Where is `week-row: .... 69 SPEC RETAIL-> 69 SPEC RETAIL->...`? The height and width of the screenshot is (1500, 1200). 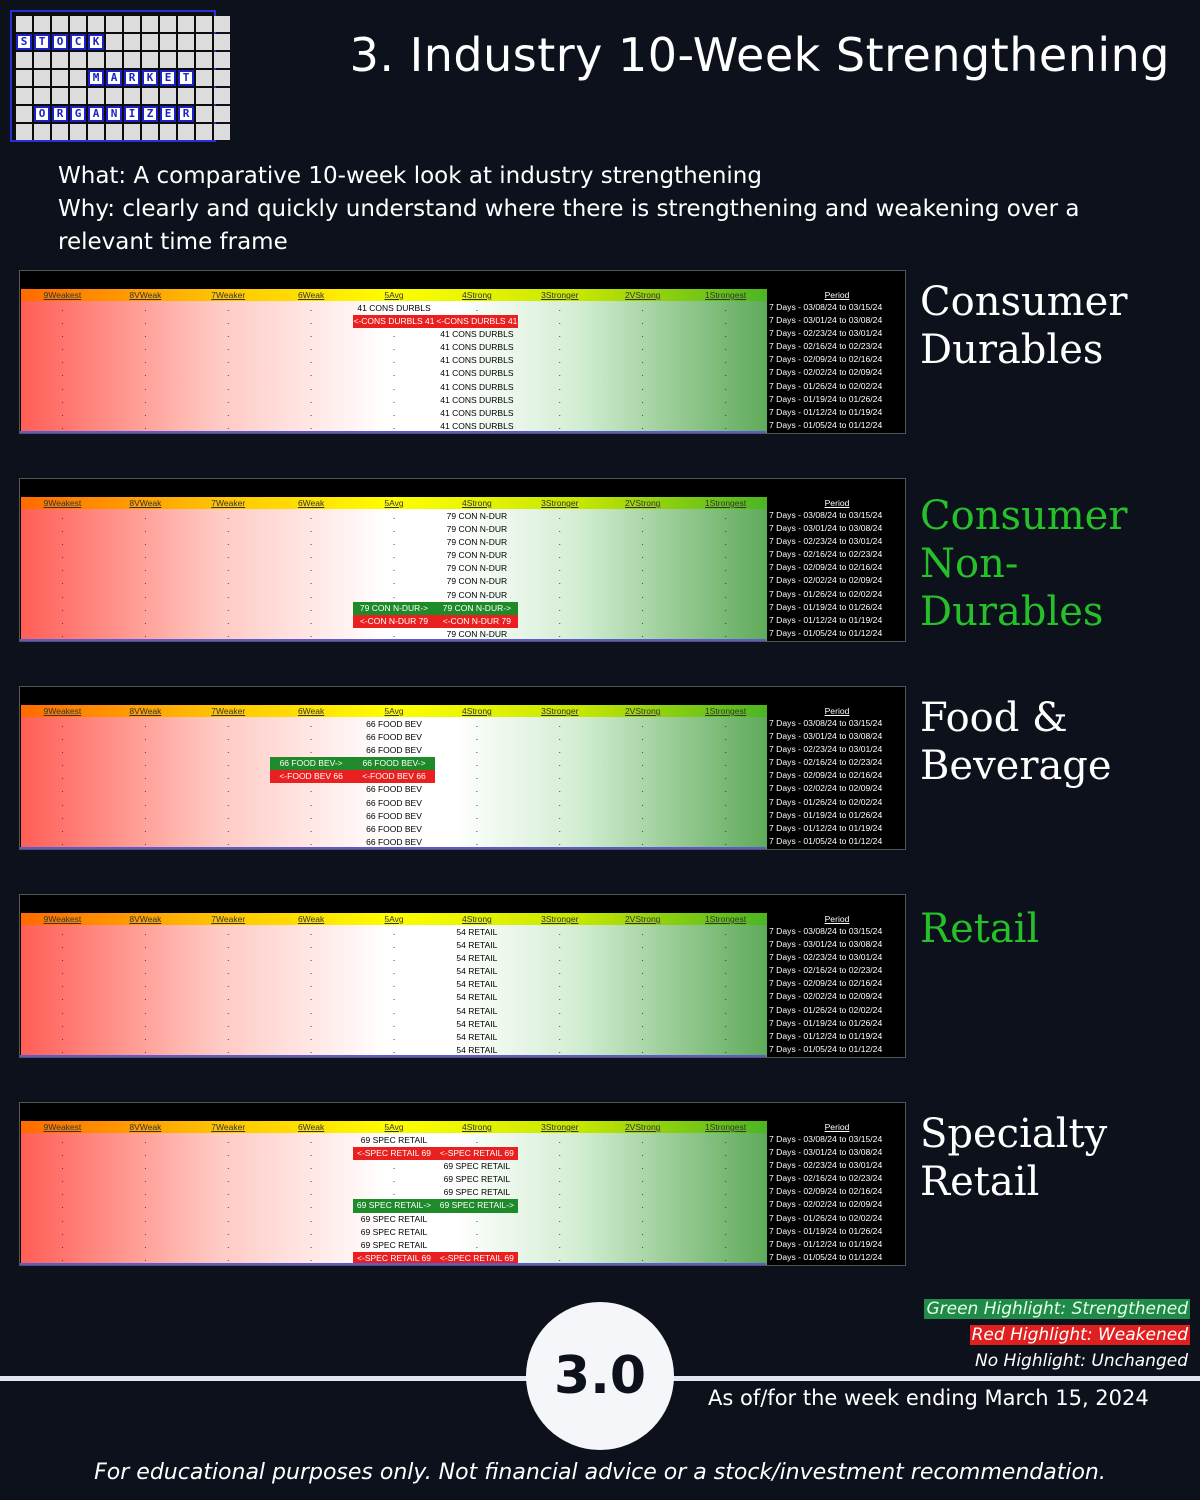 week-row: .... 69 SPEC RETAIL-> 69 SPEC RETAIL->... is located at coordinates (394, 1206).